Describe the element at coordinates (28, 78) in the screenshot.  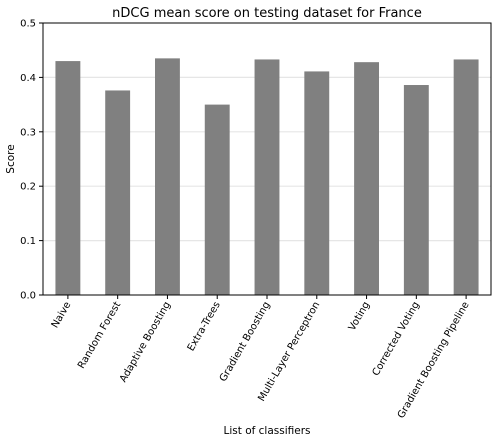
I see `y-tick-label: 0.4` at that location.